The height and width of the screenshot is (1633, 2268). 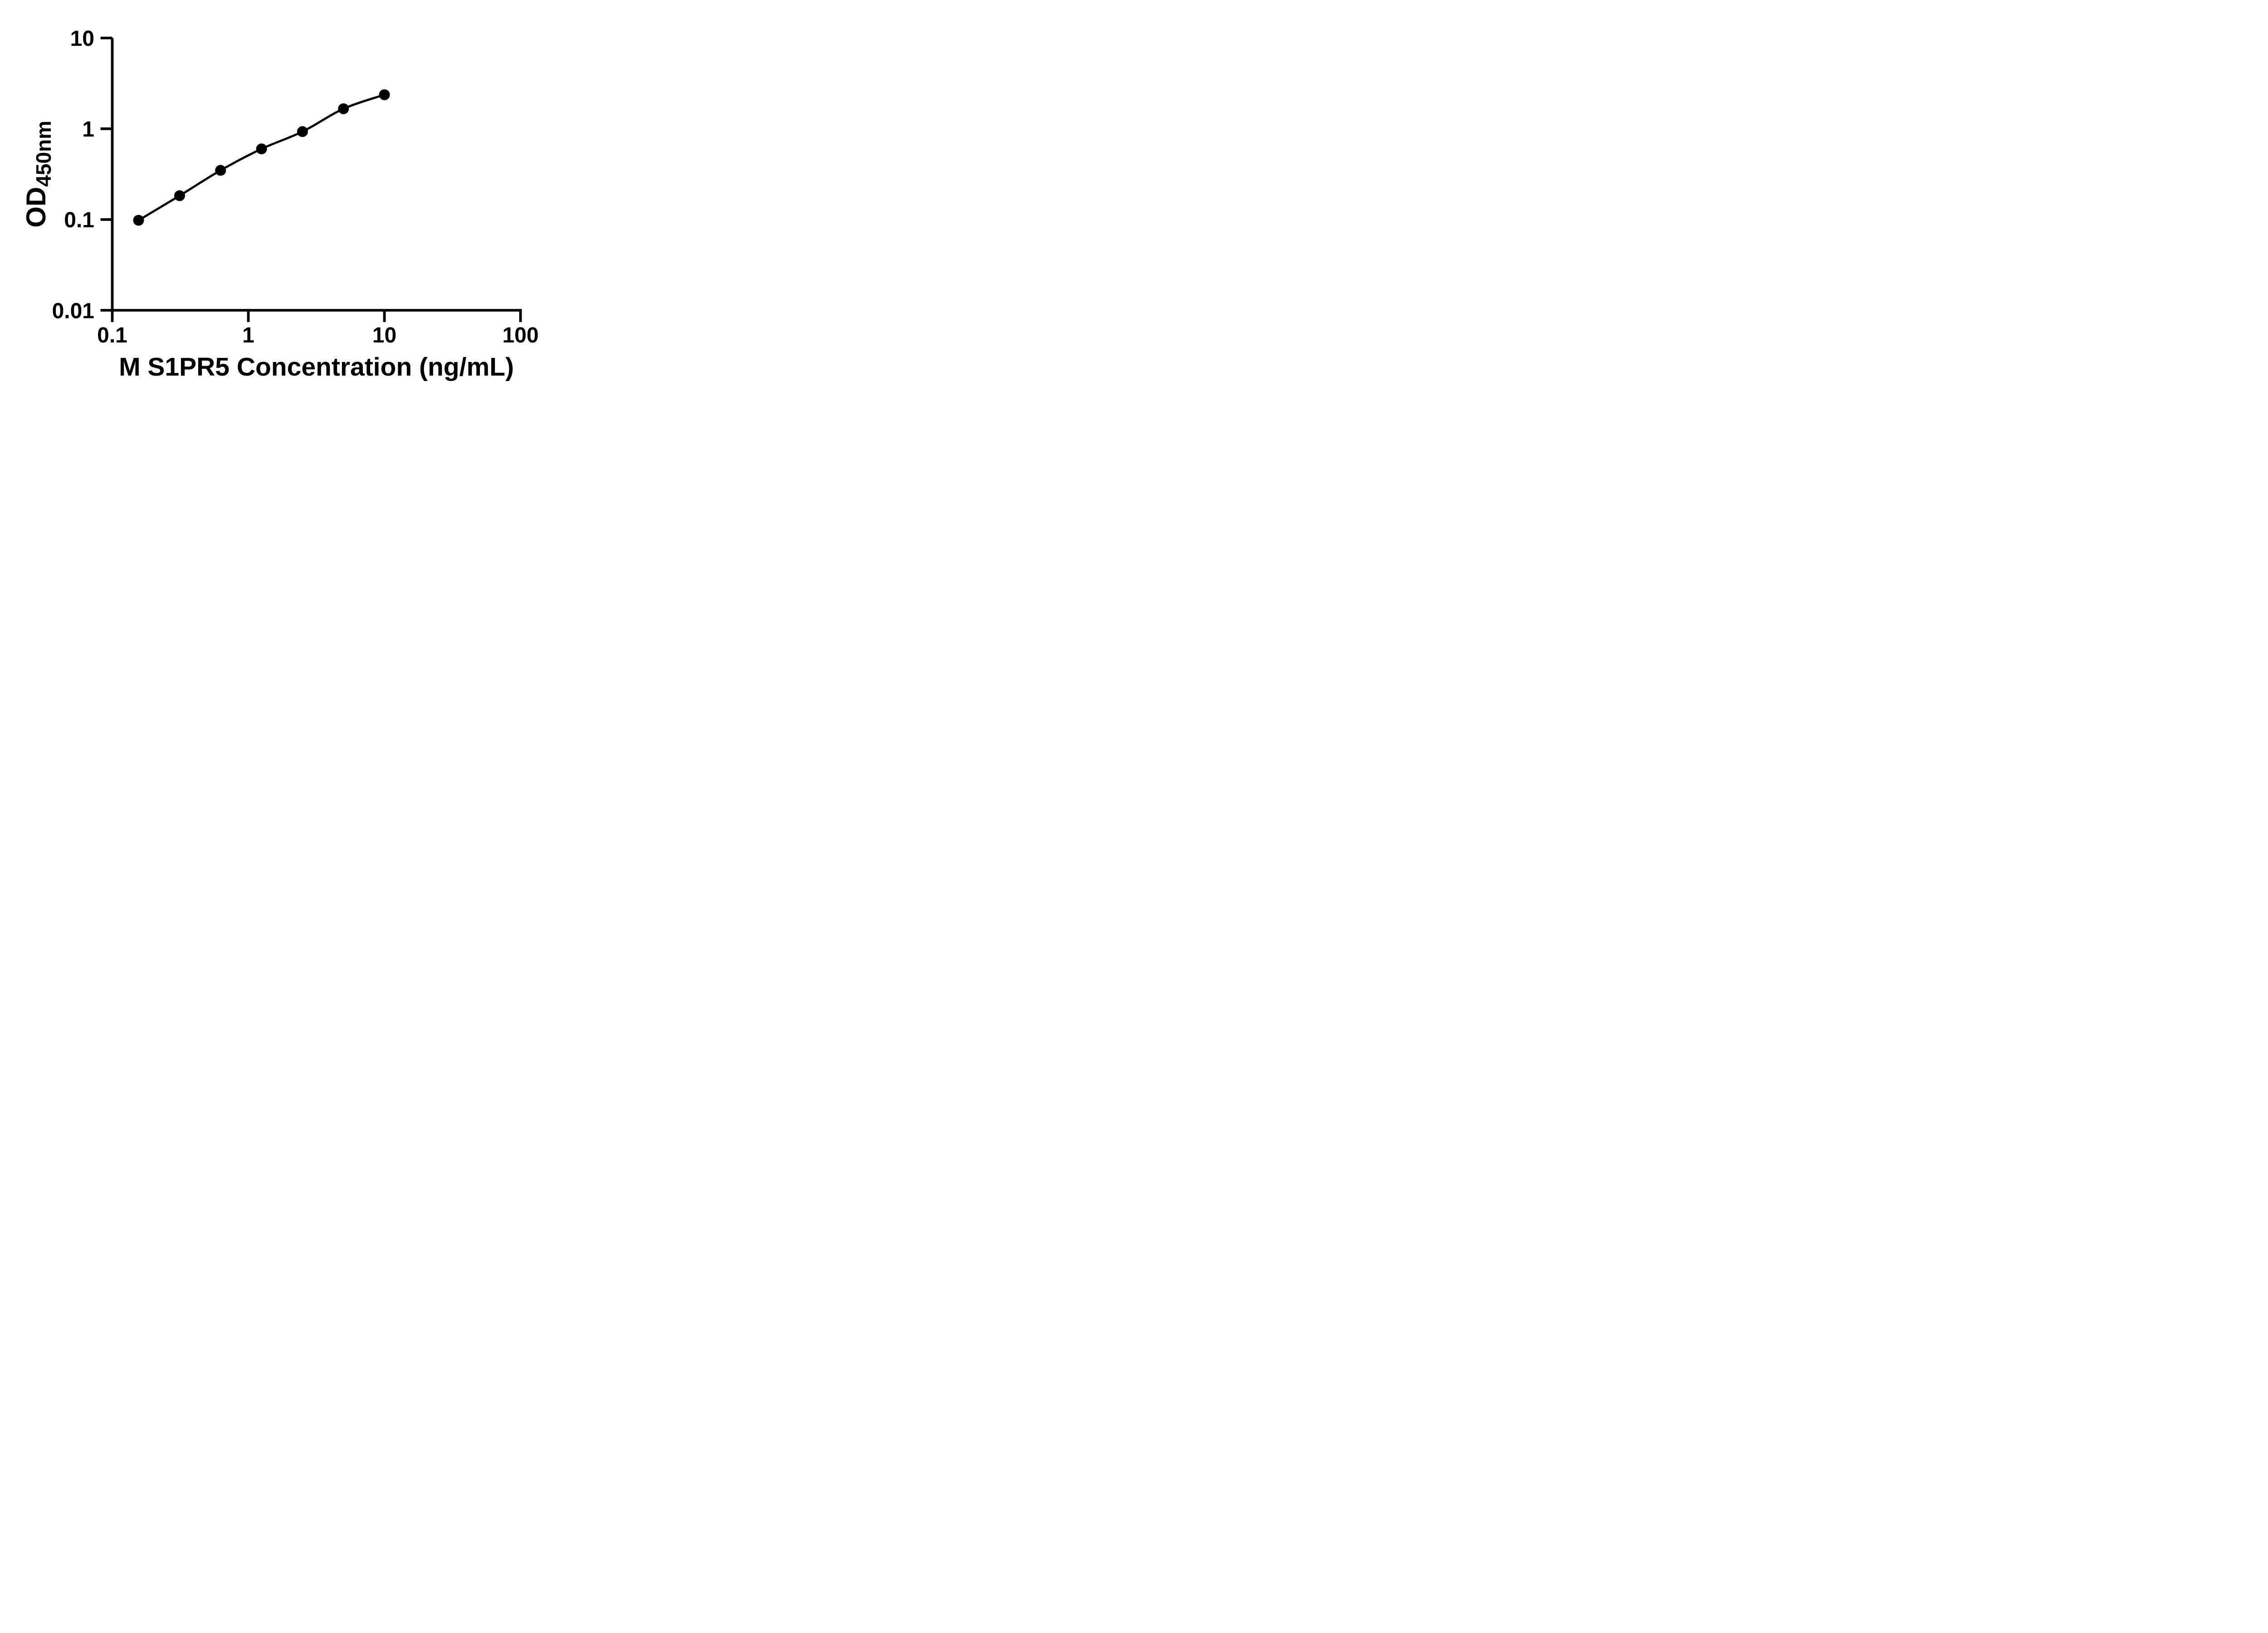 What do you see at coordinates (88, 129) in the screenshot?
I see `y-tick-label: 1` at bounding box center [88, 129].